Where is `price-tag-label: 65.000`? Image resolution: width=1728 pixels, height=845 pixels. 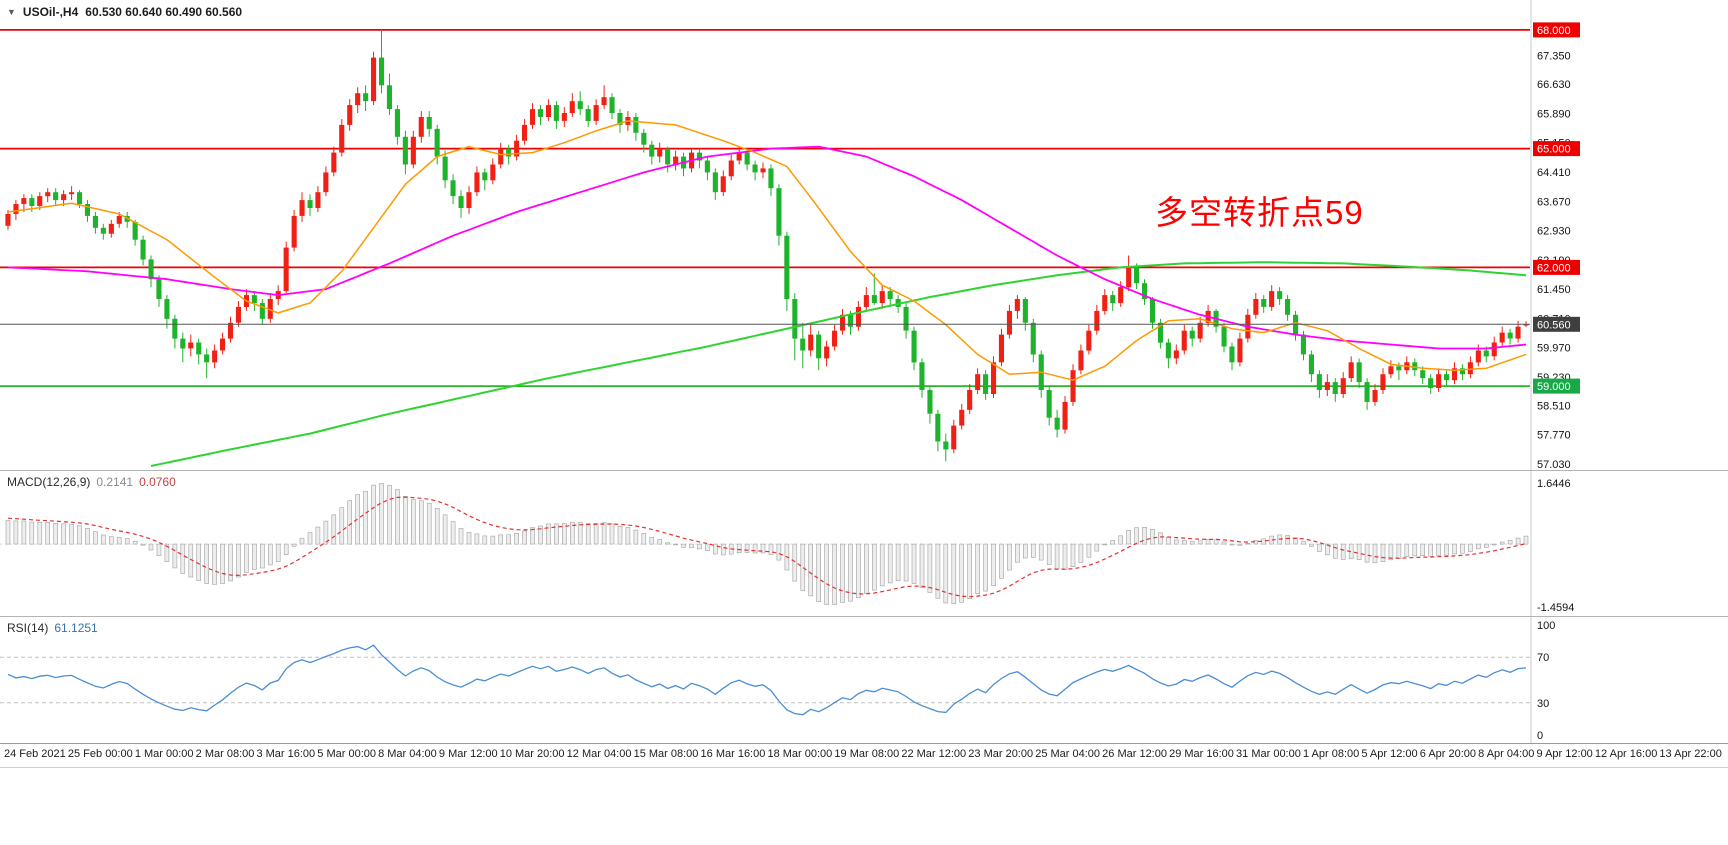
price-tag-label: 65.000 is located at coordinates (1554, 150).